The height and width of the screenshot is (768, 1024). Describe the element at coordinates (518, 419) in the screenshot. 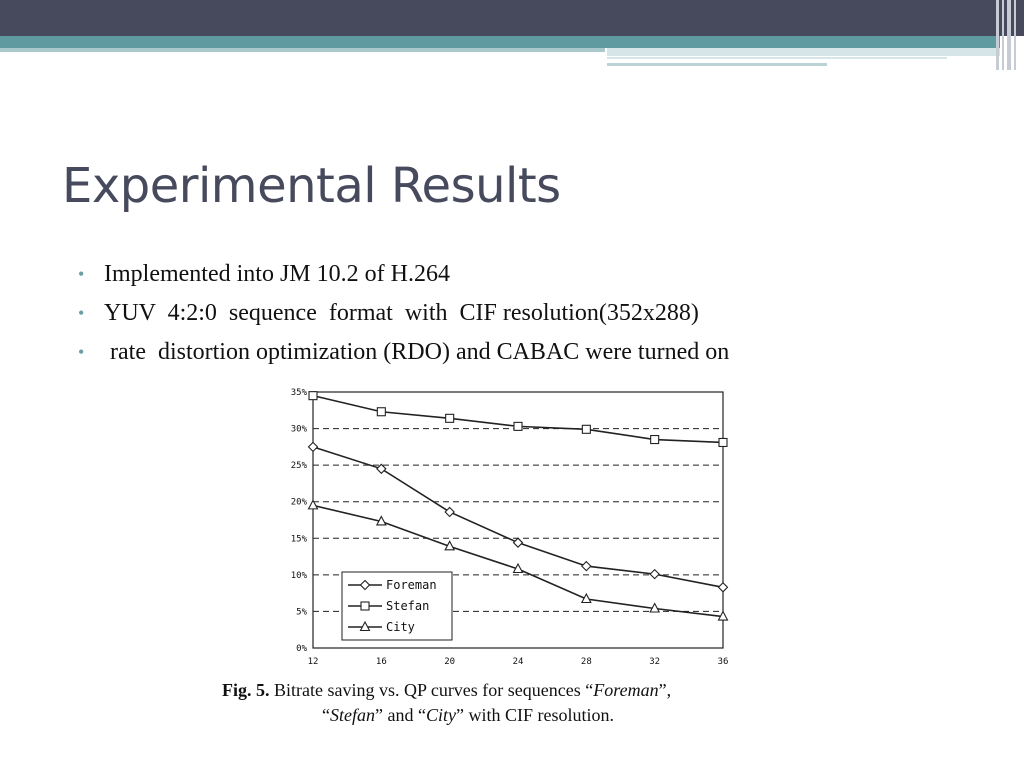

I see `stefan-line` at that location.